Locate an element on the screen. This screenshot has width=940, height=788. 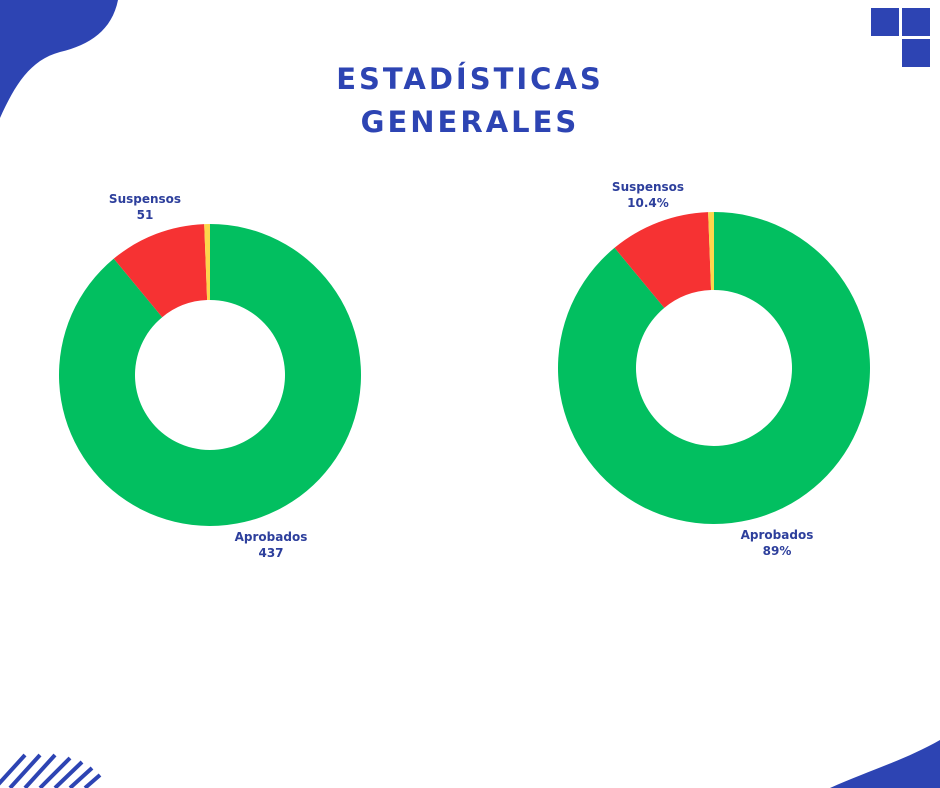
chart2-label-suspensos: Suspensos 10.4% is located at coordinates (648, 195).